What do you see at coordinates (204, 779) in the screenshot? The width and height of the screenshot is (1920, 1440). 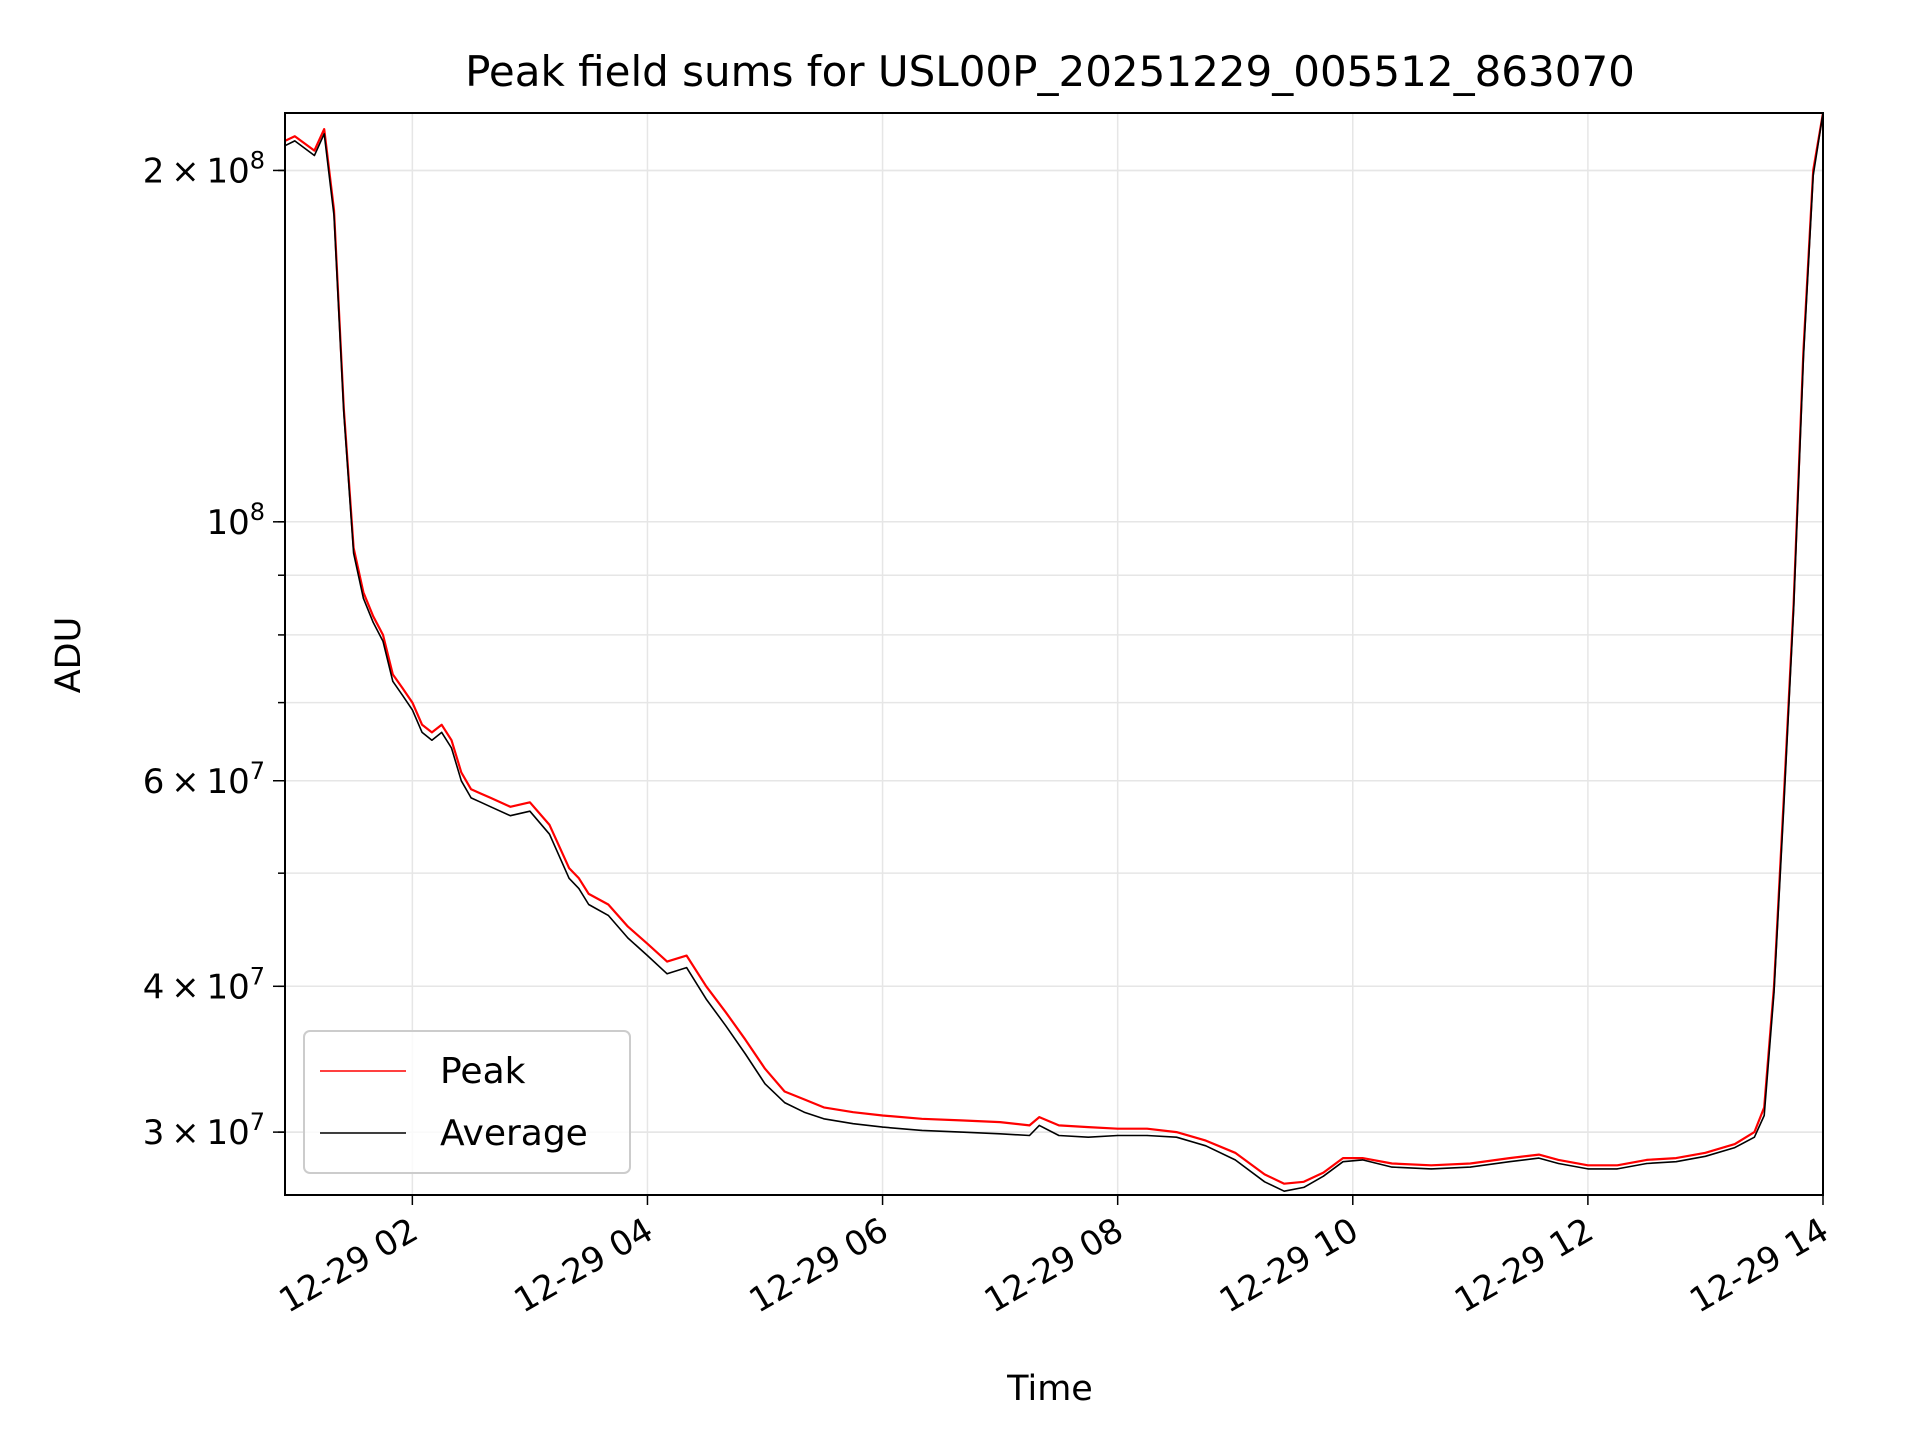 I see `y-tick-label: 6 × 107` at bounding box center [204, 779].